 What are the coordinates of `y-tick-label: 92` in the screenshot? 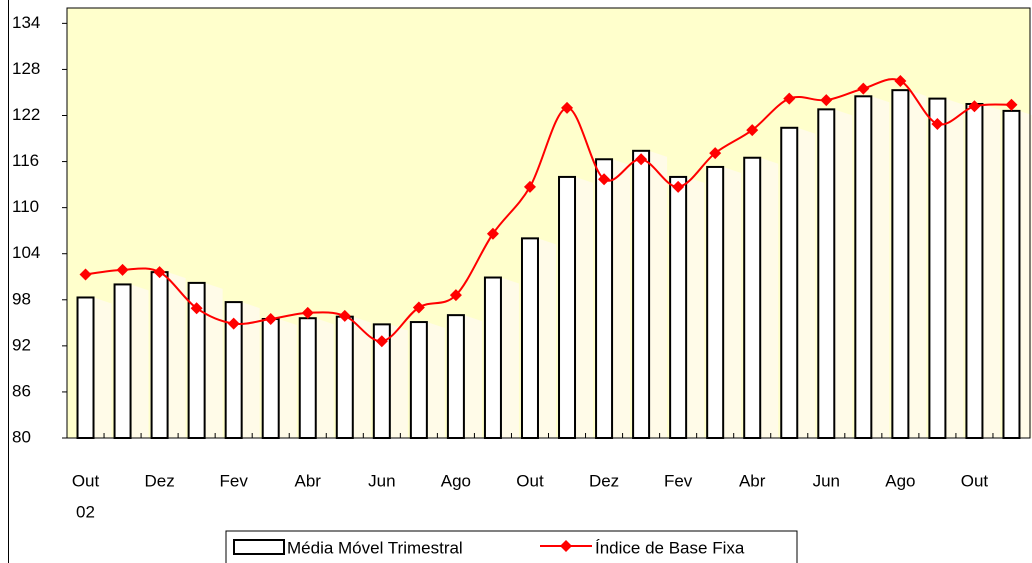 It's located at (21, 344).